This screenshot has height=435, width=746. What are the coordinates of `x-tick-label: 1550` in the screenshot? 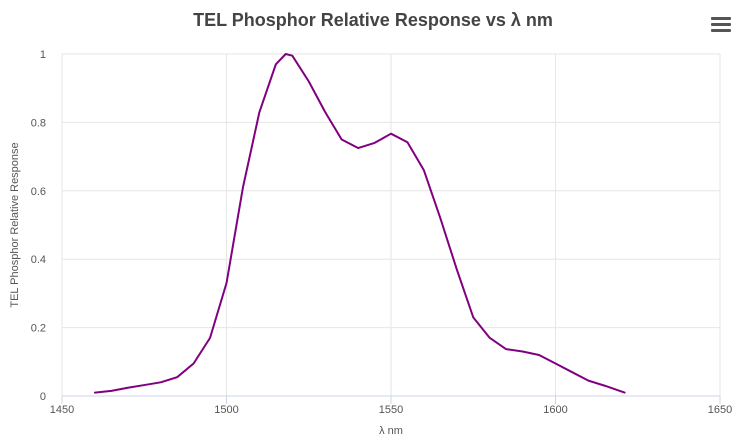 It's located at (391, 410).